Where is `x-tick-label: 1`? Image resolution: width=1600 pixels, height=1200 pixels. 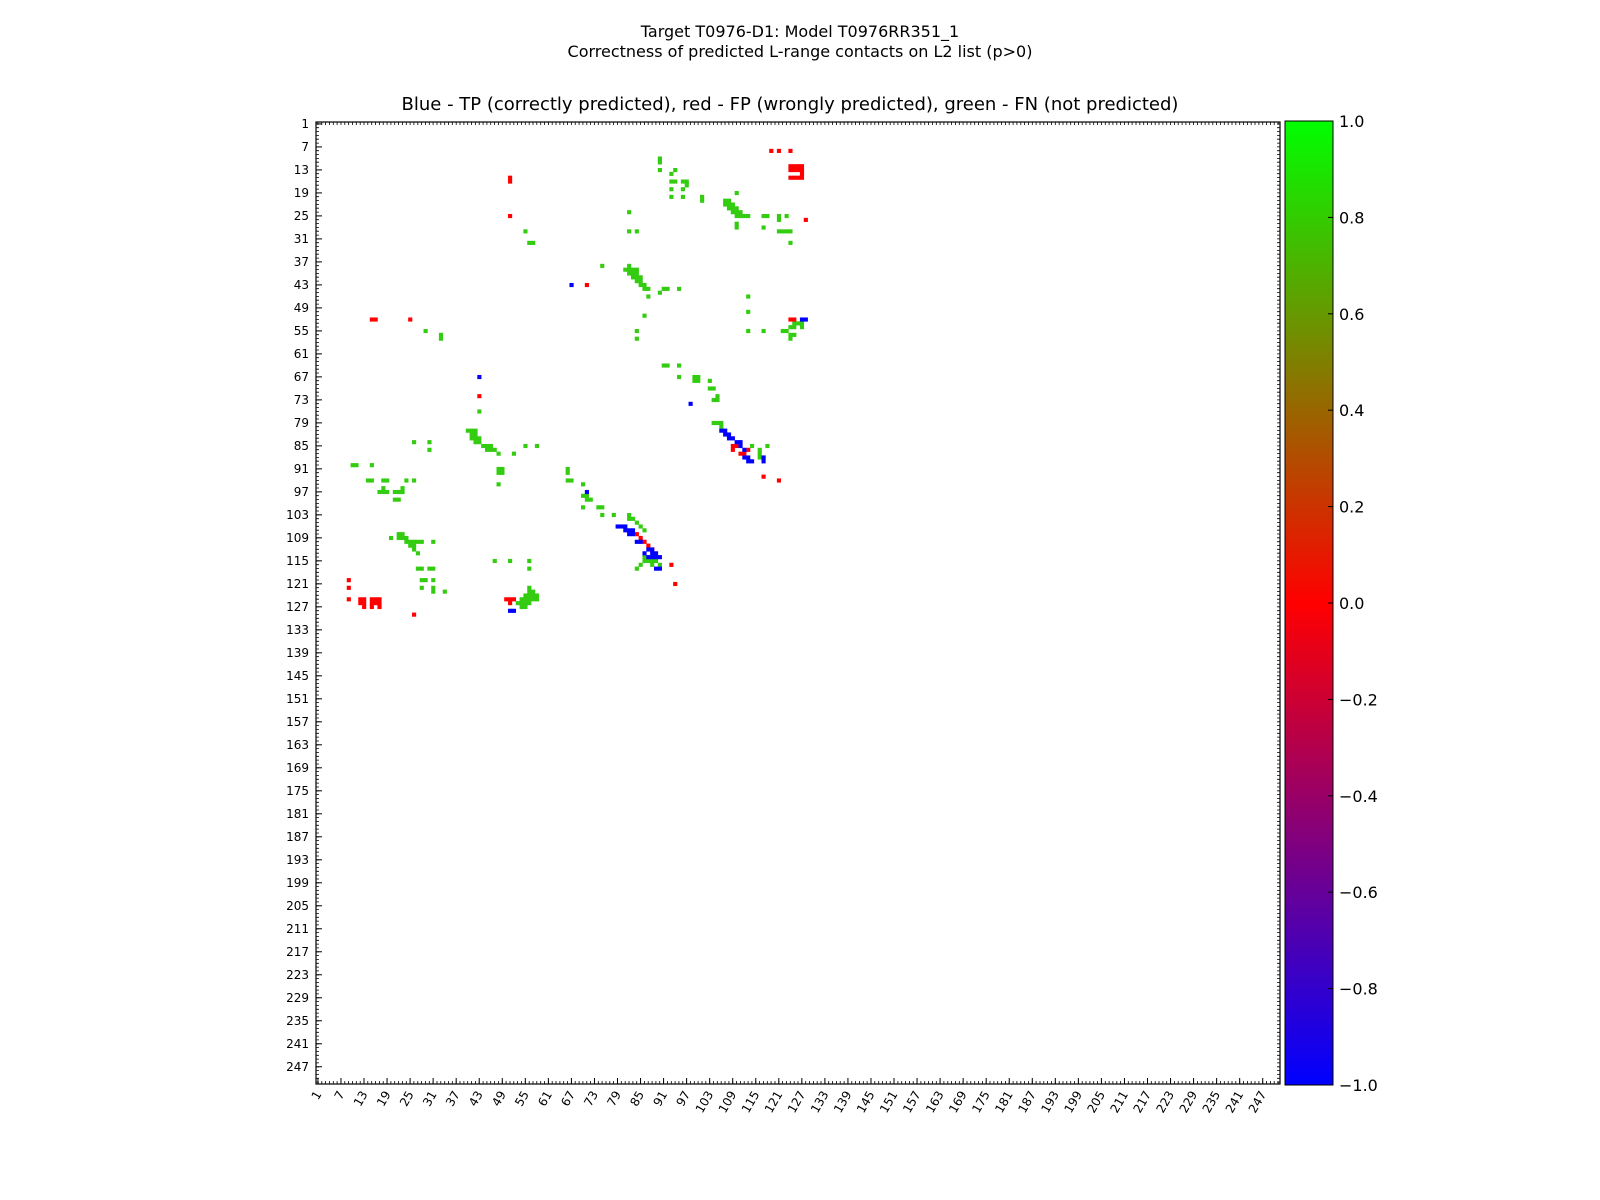
x-tick-label: 1 is located at coordinates (317, 1096).